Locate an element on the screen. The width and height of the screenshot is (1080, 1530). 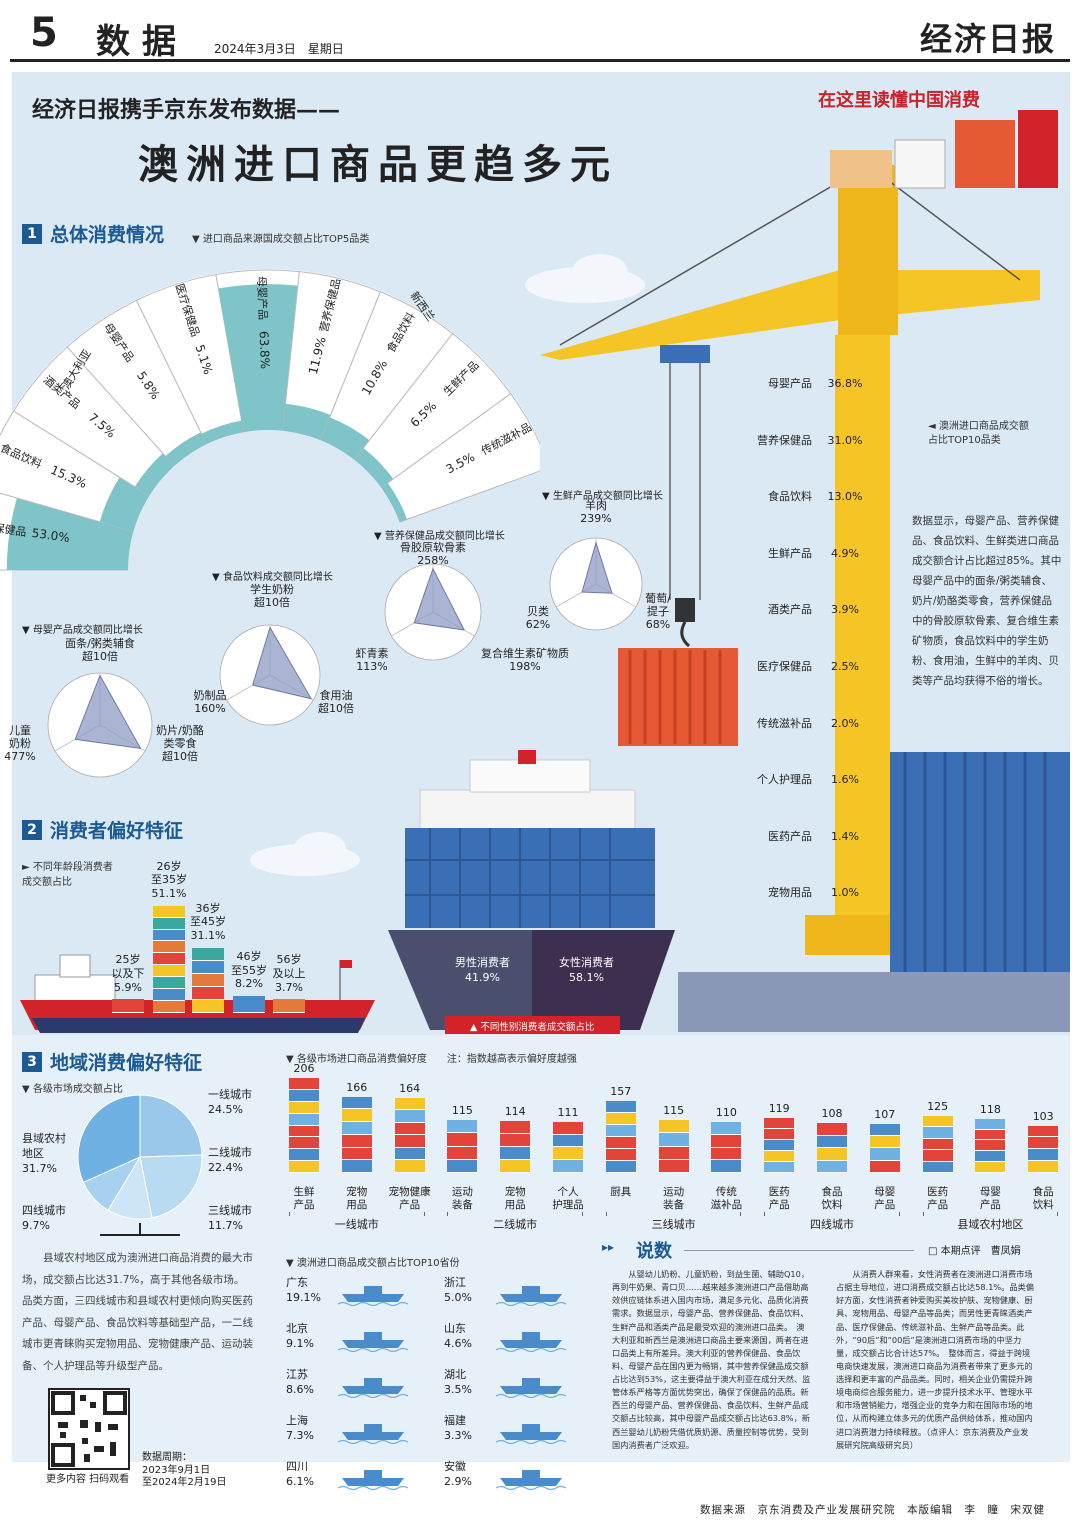
radar-label: 奶粉 is located at coordinates (20, 743).